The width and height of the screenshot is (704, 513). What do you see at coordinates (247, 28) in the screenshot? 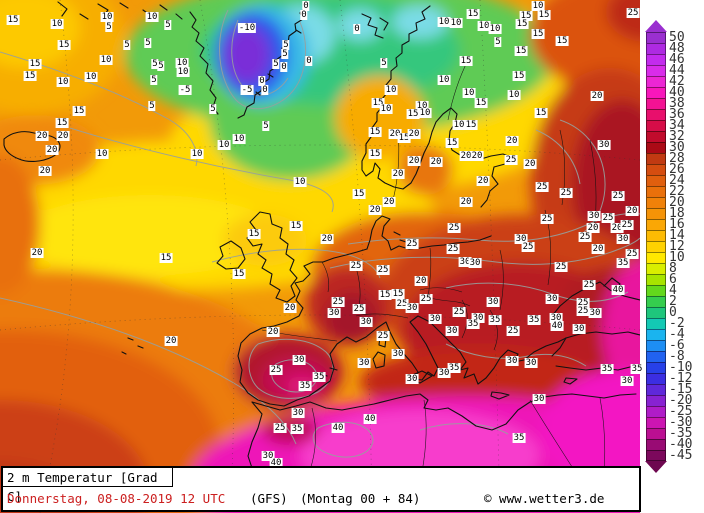
I see `temp-label: -10` at bounding box center [247, 28].